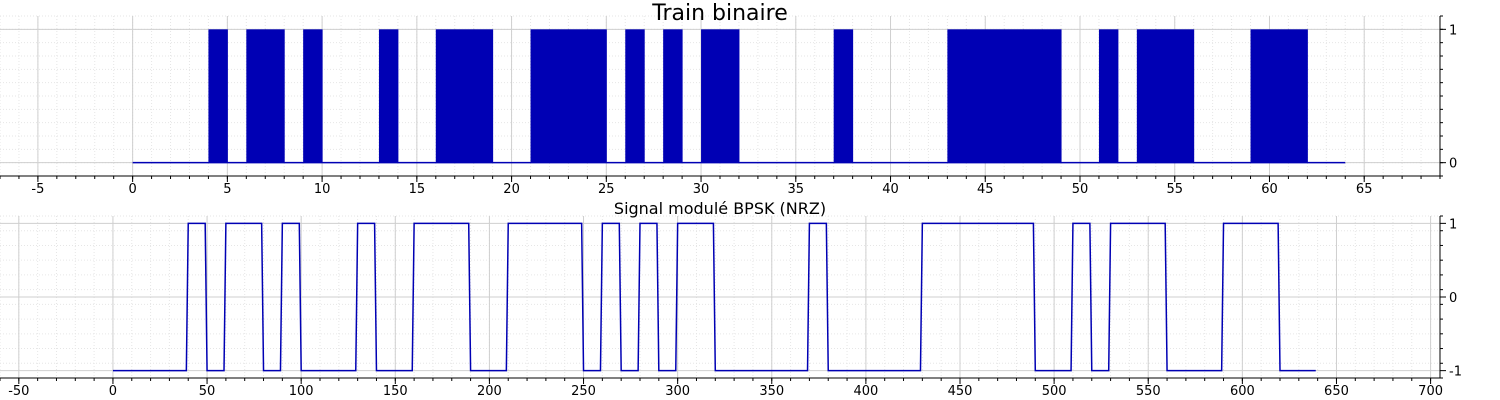  What do you see at coordinates (511, 189) in the screenshot?
I see `bit-train-x-tick-label: 20` at bounding box center [511, 189].